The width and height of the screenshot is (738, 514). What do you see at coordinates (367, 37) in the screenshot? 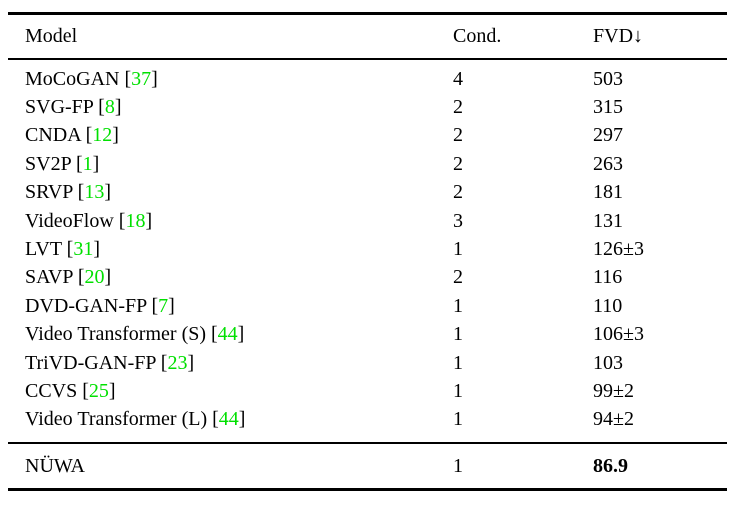
I see `table-header-row: Model Cond. FVD↓` at bounding box center [367, 37].